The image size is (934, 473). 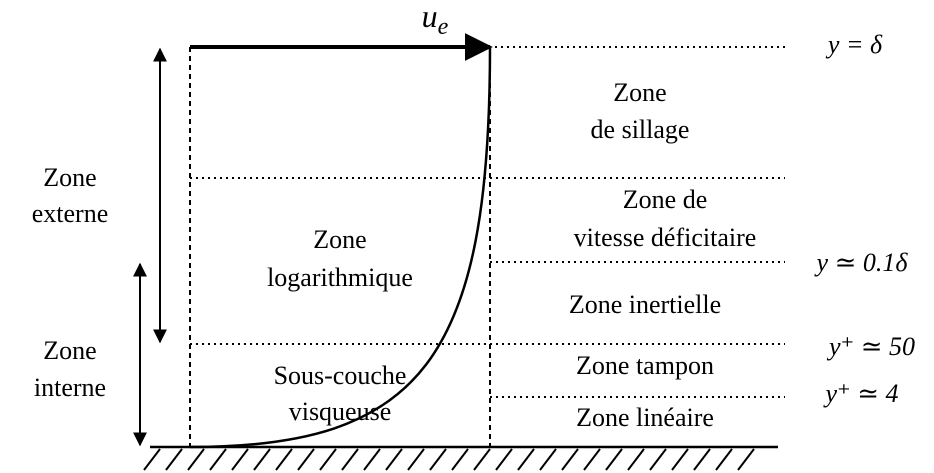 I want to click on label-line: externe, so click(x=70, y=213).